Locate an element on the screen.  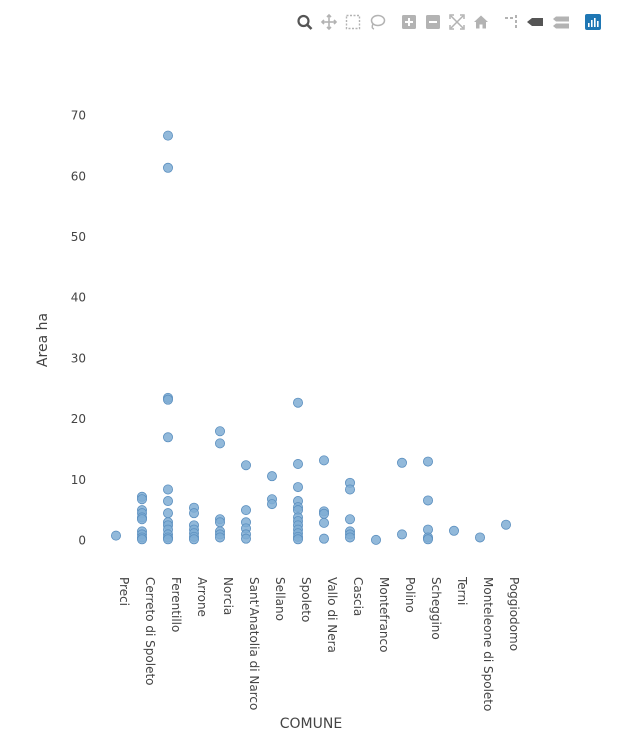
zoom-out-icon is located at coordinates (433, 22).